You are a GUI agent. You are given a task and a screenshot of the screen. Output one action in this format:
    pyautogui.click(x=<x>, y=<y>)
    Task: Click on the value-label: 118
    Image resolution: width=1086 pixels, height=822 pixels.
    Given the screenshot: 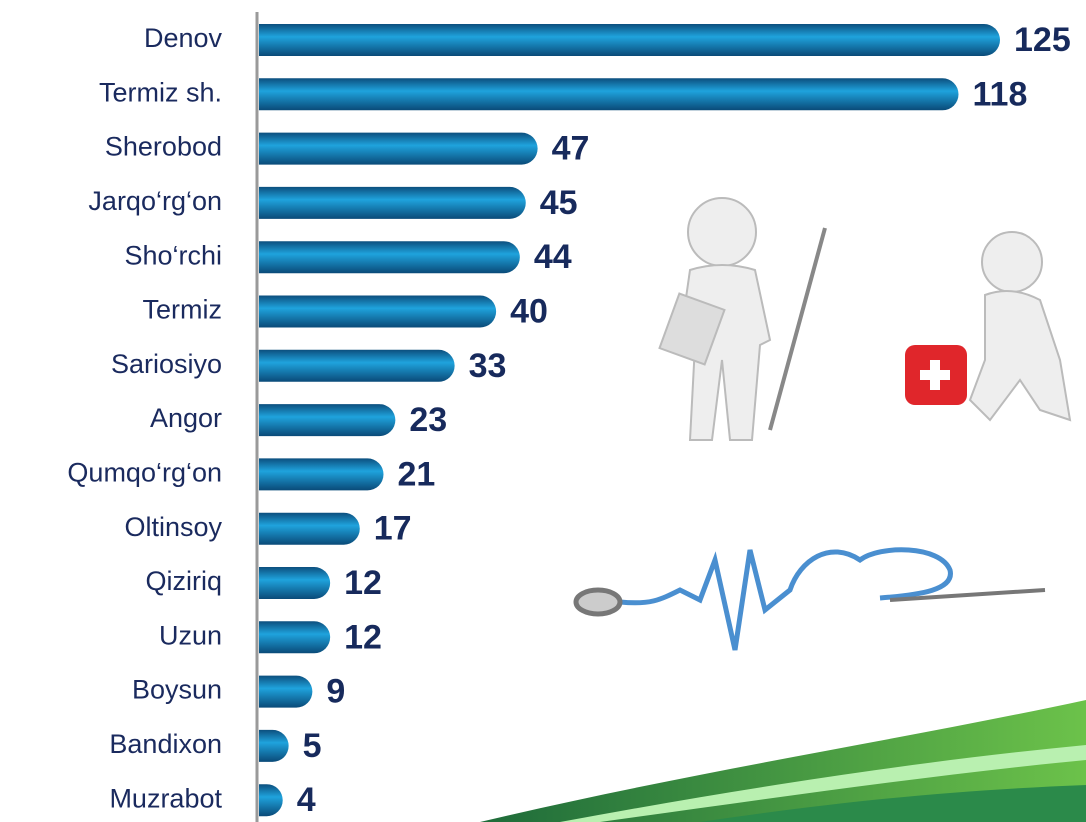 What is the action you would take?
    pyautogui.click(x=1000, y=94)
    